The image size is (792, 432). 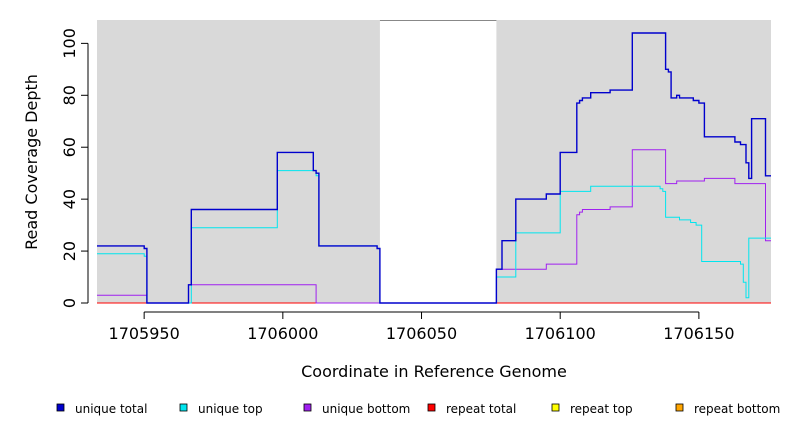 I want to click on y-axis-ticks: 0 20 40 60 80 100, so click(x=74, y=168).